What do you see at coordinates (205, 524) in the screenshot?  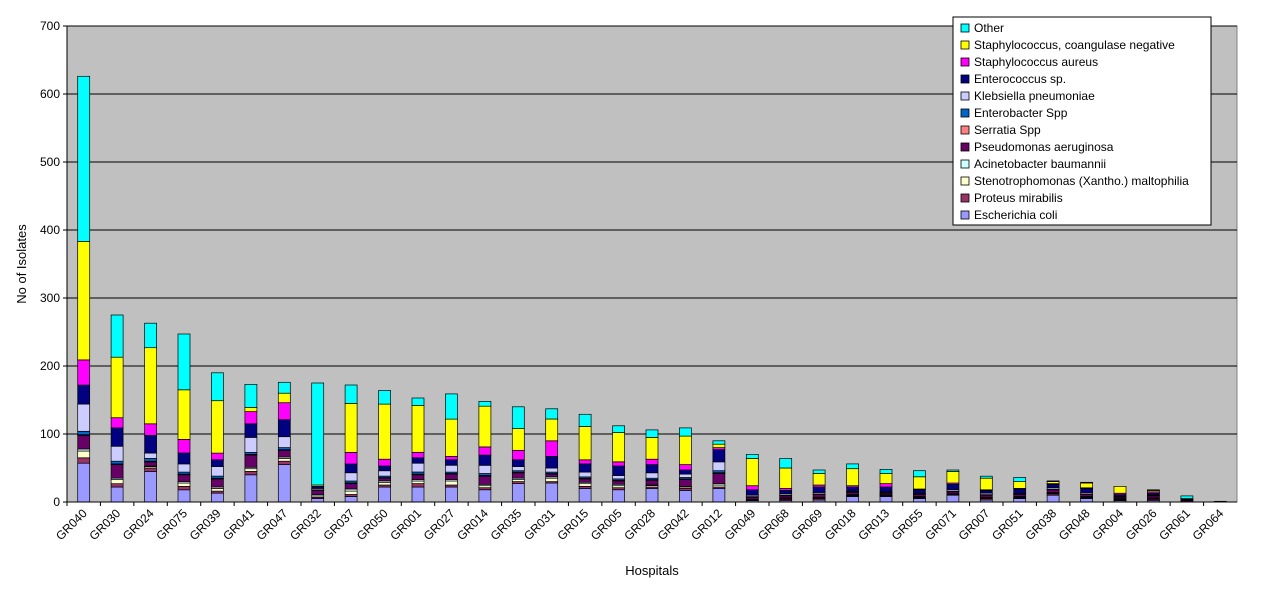 I see `x-tick-label: GR039` at bounding box center [205, 524].